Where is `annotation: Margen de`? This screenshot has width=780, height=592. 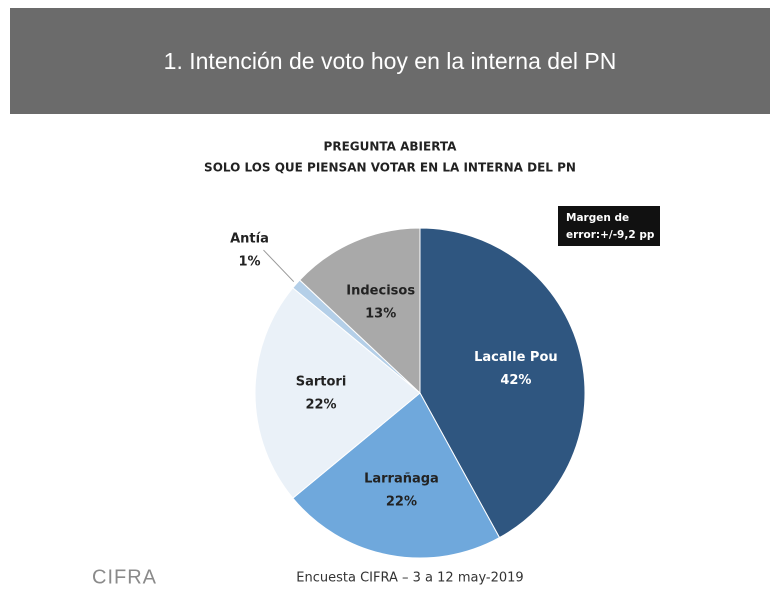
annotation: Margen de is located at coordinates (597, 218).